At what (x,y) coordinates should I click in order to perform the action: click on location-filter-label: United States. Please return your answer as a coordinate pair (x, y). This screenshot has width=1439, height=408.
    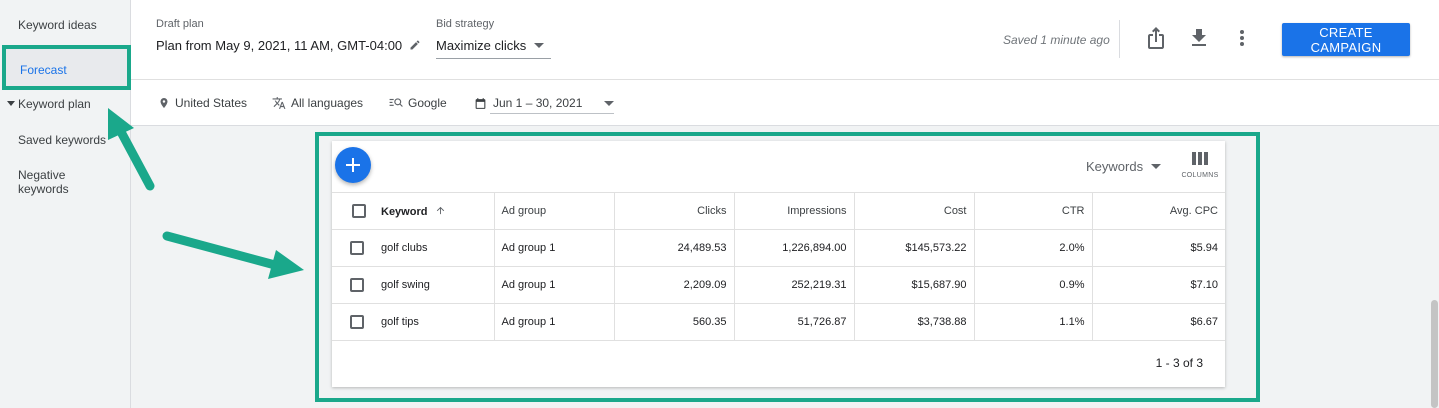
    Looking at the image, I should click on (211, 103).